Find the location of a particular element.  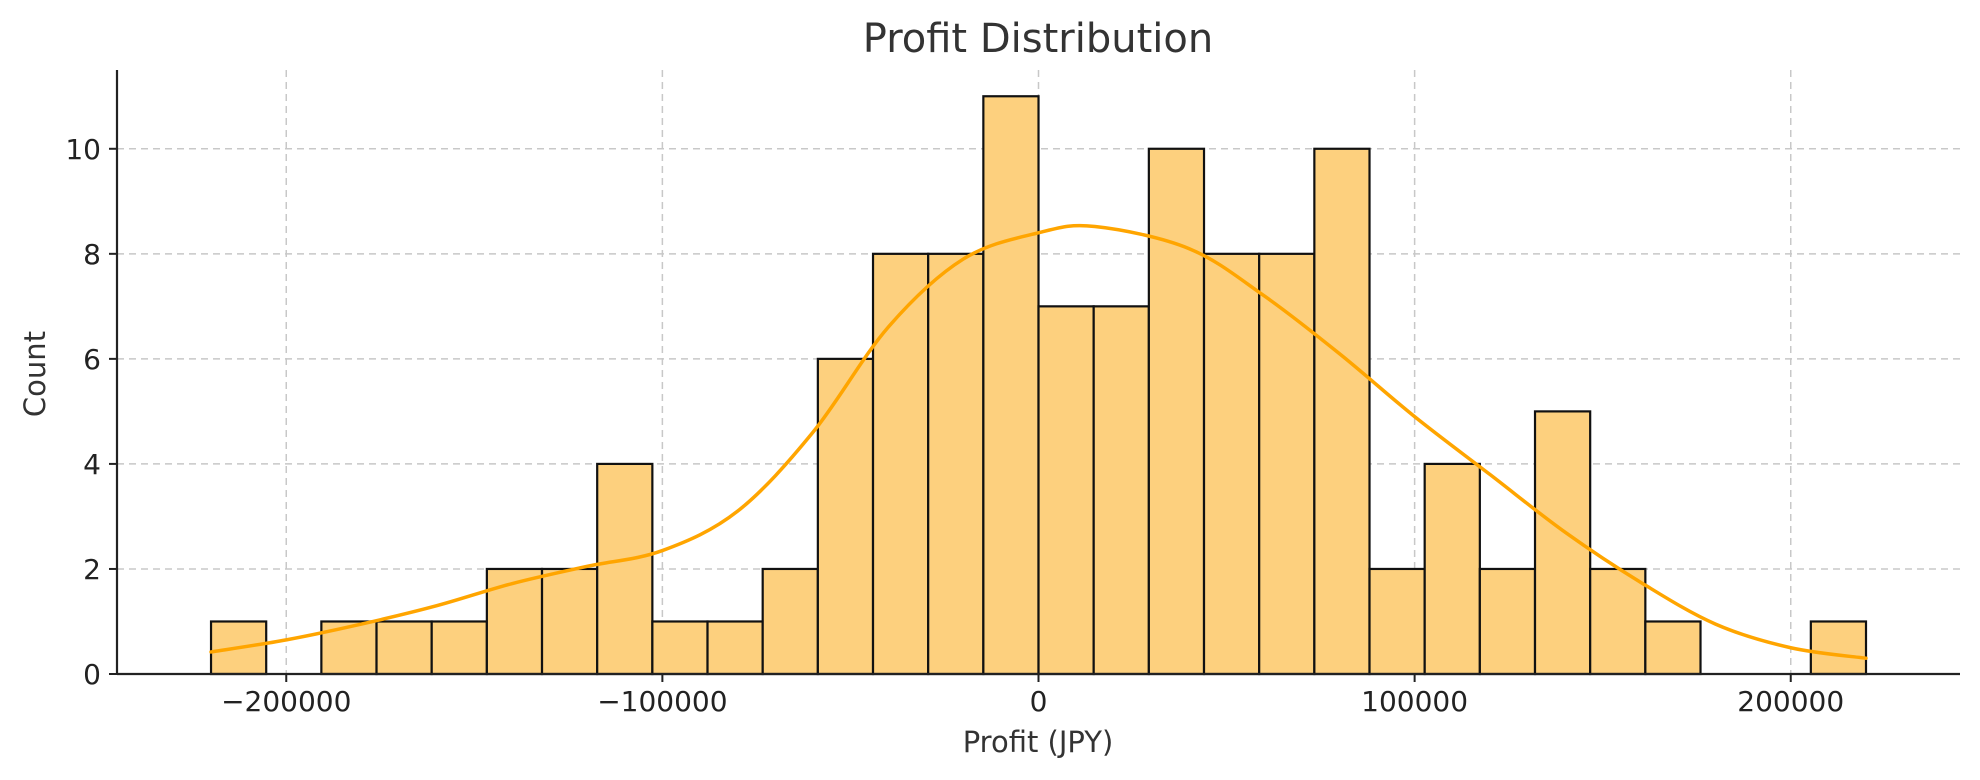

x-tick-label: −200000 is located at coordinates (286, 701).